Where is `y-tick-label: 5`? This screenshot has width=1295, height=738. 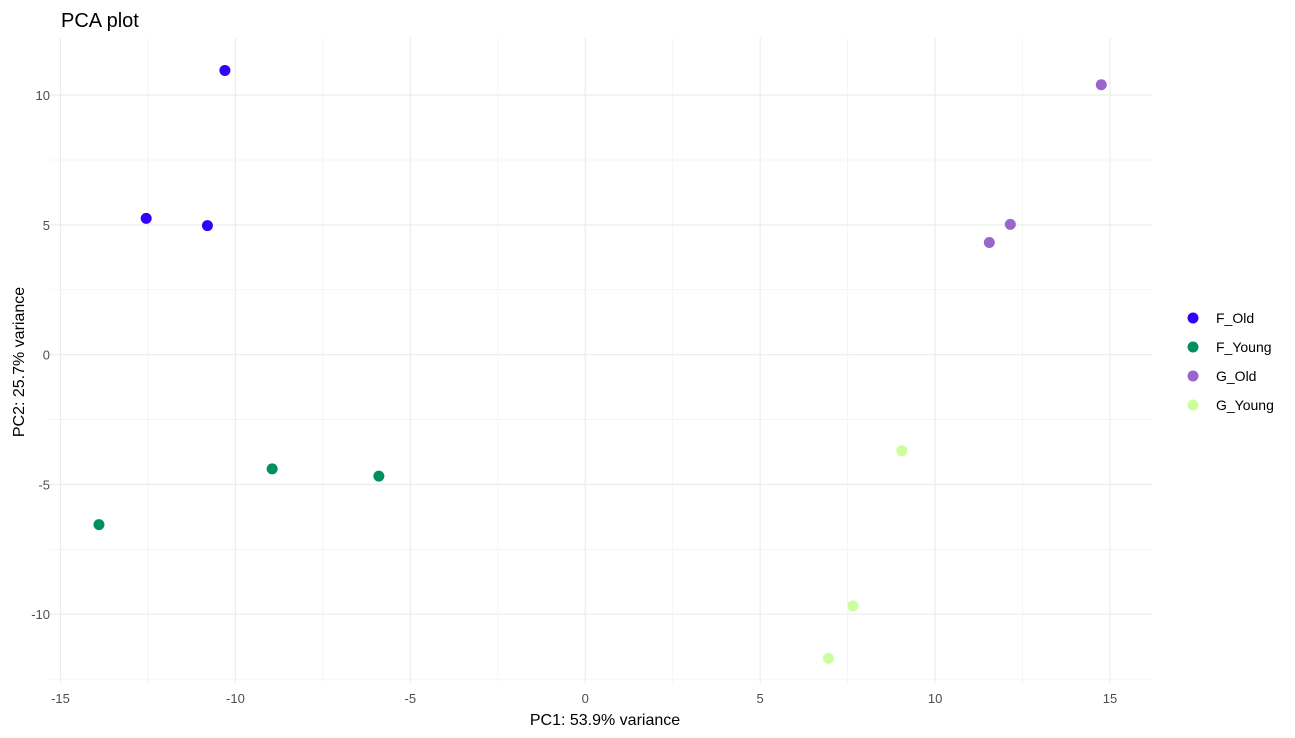
y-tick-label: 5 is located at coordinates (46, 225).